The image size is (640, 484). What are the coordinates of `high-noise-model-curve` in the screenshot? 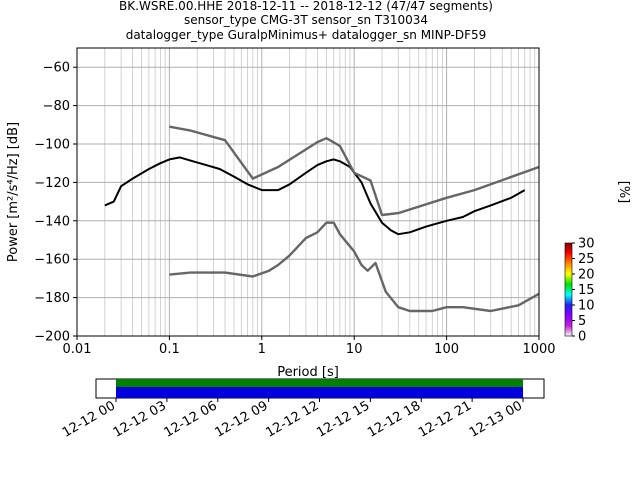 It's located at (354, 171).